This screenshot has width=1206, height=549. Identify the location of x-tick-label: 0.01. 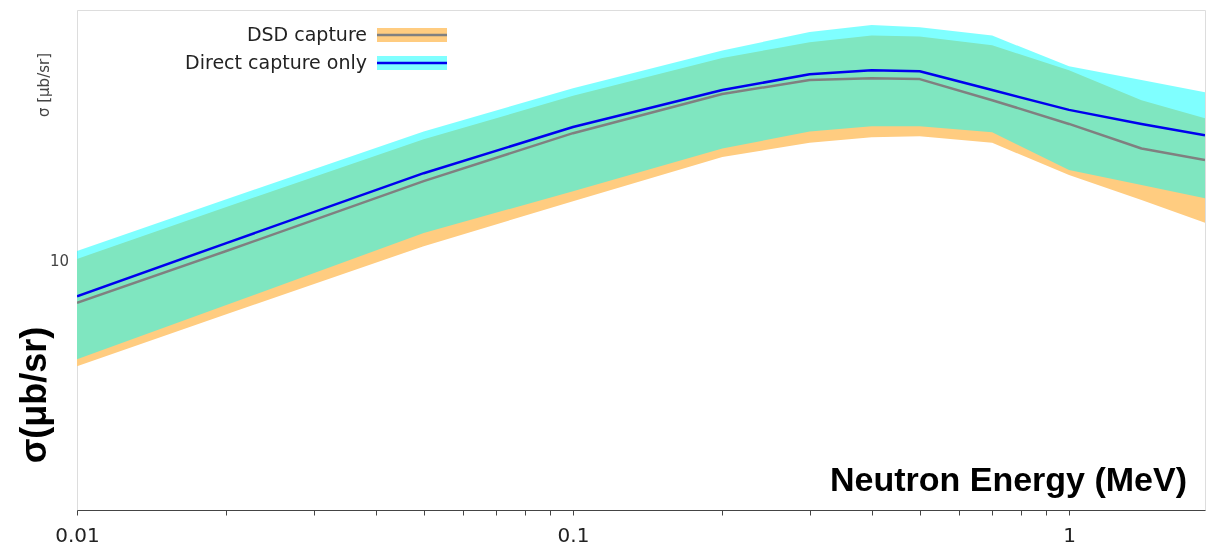
(77, 534).